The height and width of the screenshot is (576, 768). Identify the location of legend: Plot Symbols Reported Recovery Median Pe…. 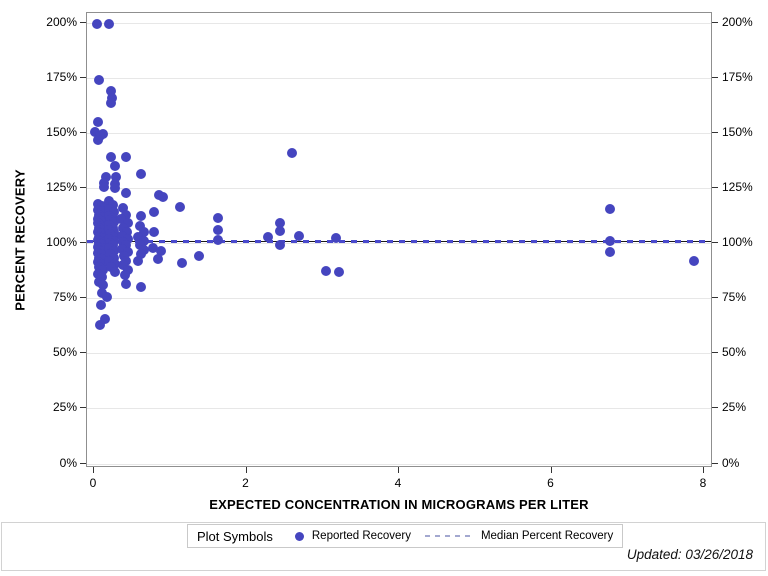
(405, 536).